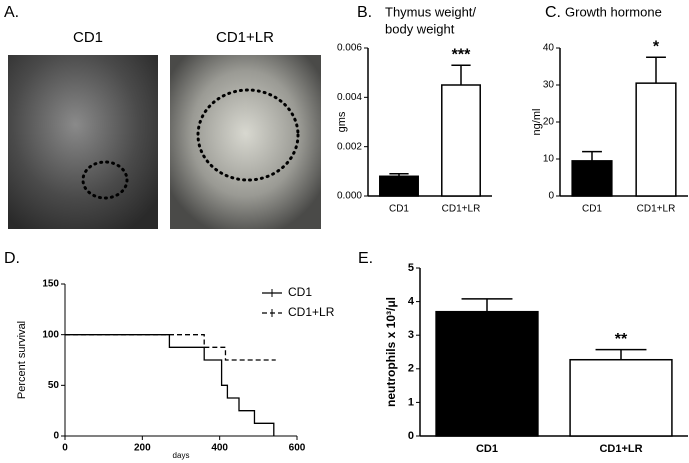  I want to click on image-caption: CD1, so click(88, 37).